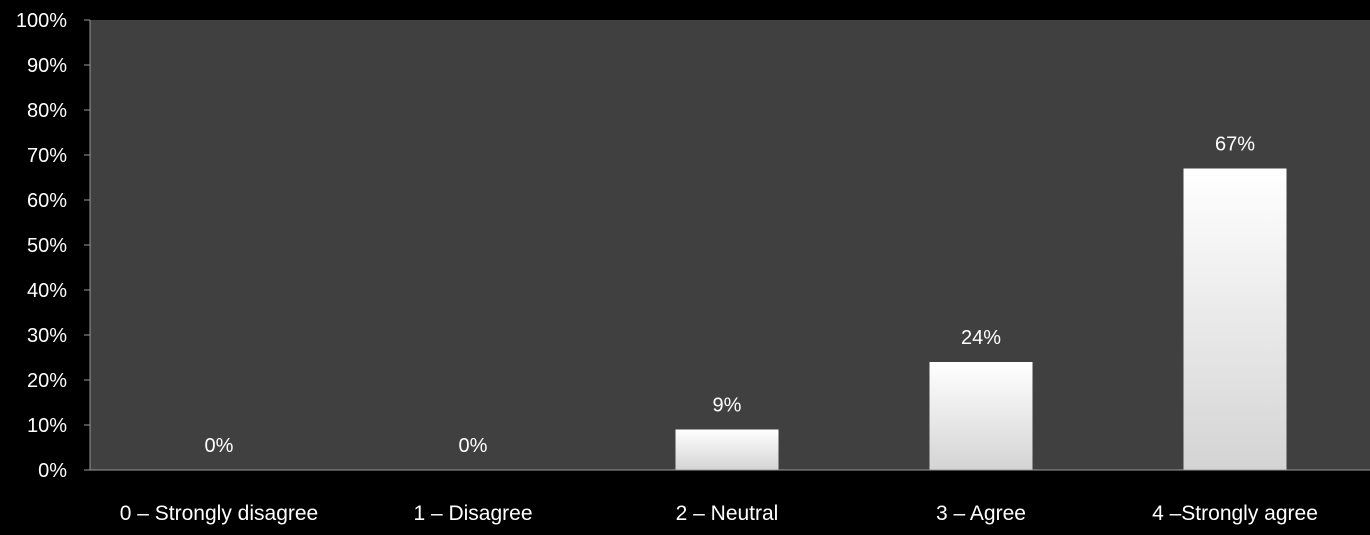  I want to click on x-tick-label-4: 4 –Strongly agree, so click(1235, 513).